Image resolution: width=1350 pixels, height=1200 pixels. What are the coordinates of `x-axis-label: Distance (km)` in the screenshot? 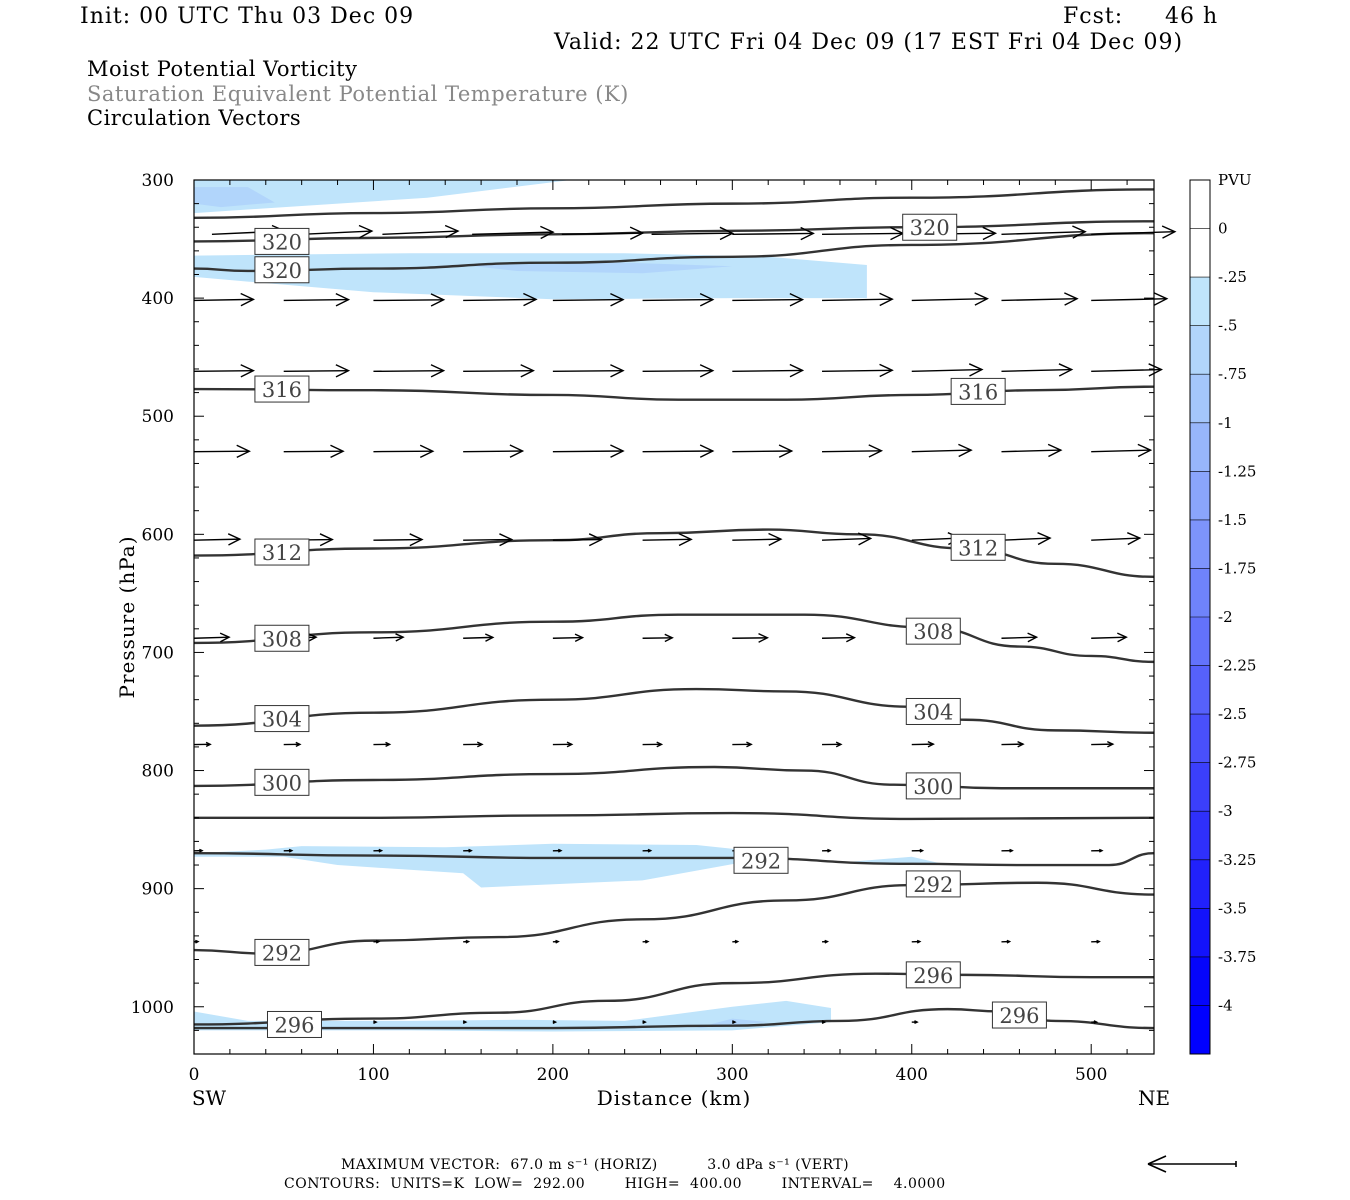 It's located at (674, 1098).